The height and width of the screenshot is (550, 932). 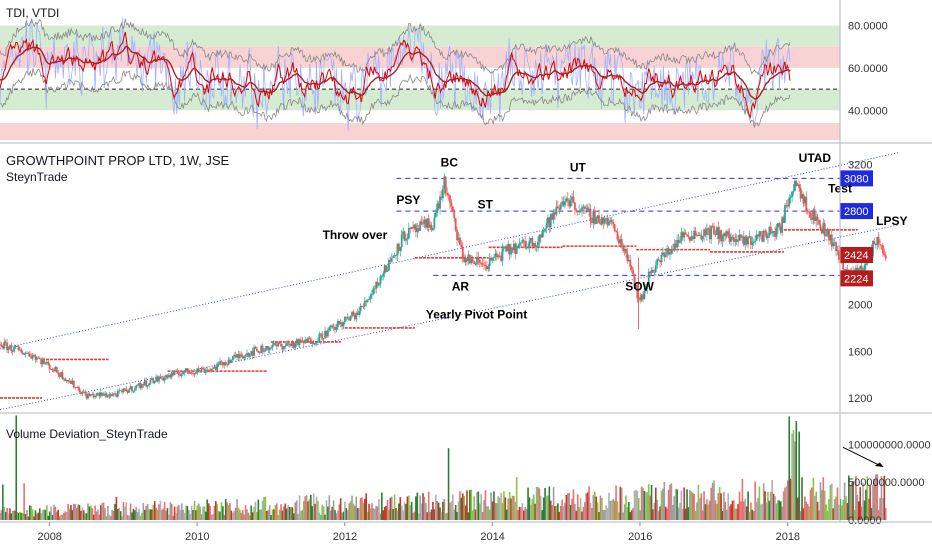 What do you see at coordinates (856, 279) in the screenshot?
I see `price-badge-label: 2224` at bounding box center [856, 279].